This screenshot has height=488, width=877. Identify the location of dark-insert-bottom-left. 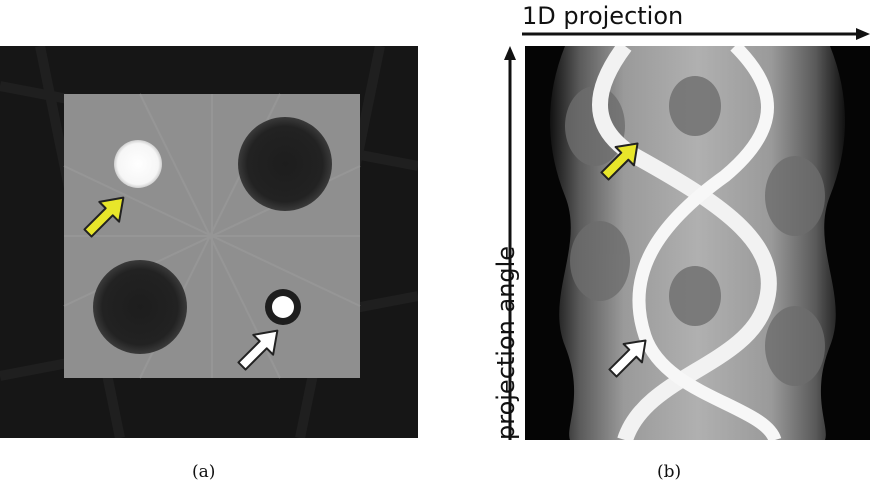
(140, 307).